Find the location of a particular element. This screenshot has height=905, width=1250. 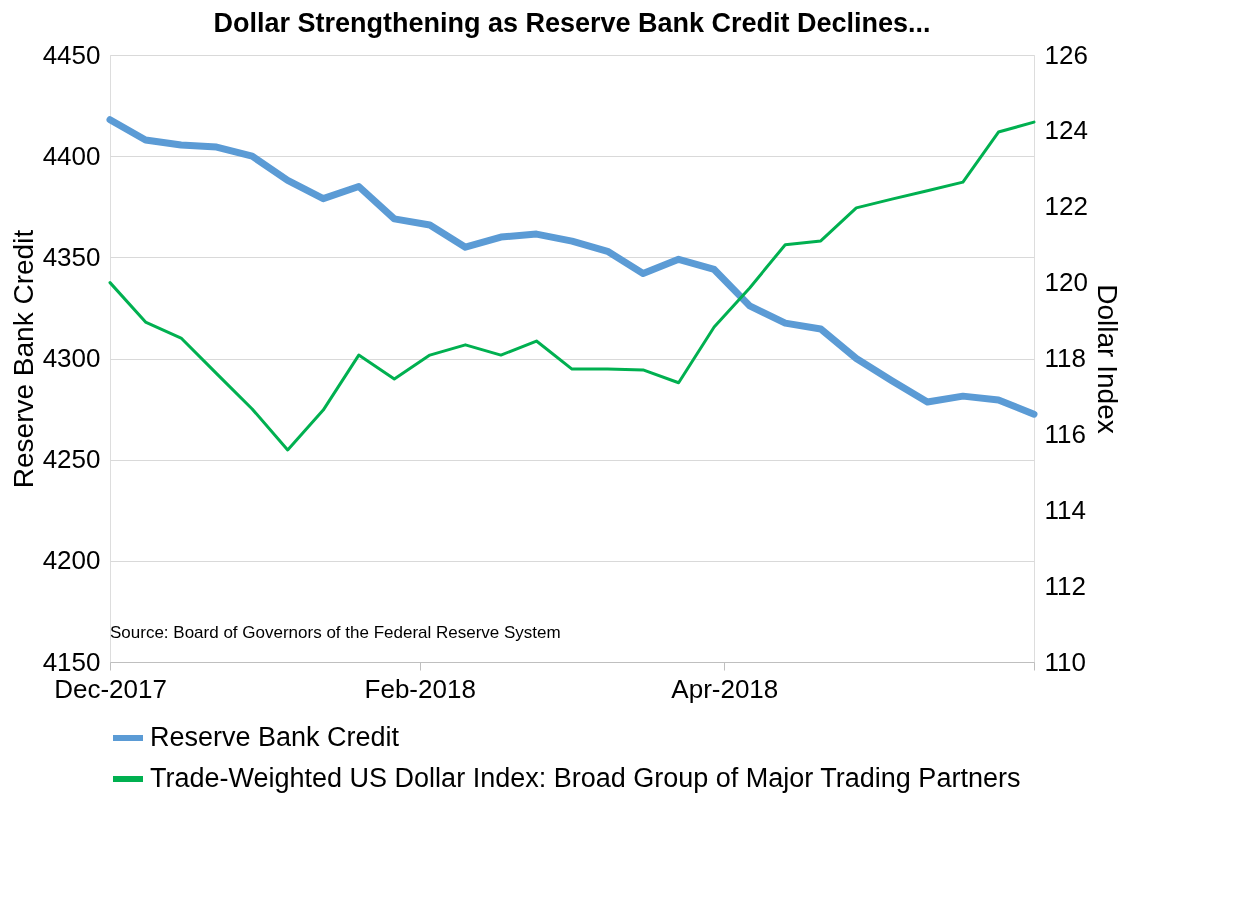

legend-label: Trade-Weighted US Dollar Index: Broad Group of Major Trading Partners is located at coordinates (585, 778).